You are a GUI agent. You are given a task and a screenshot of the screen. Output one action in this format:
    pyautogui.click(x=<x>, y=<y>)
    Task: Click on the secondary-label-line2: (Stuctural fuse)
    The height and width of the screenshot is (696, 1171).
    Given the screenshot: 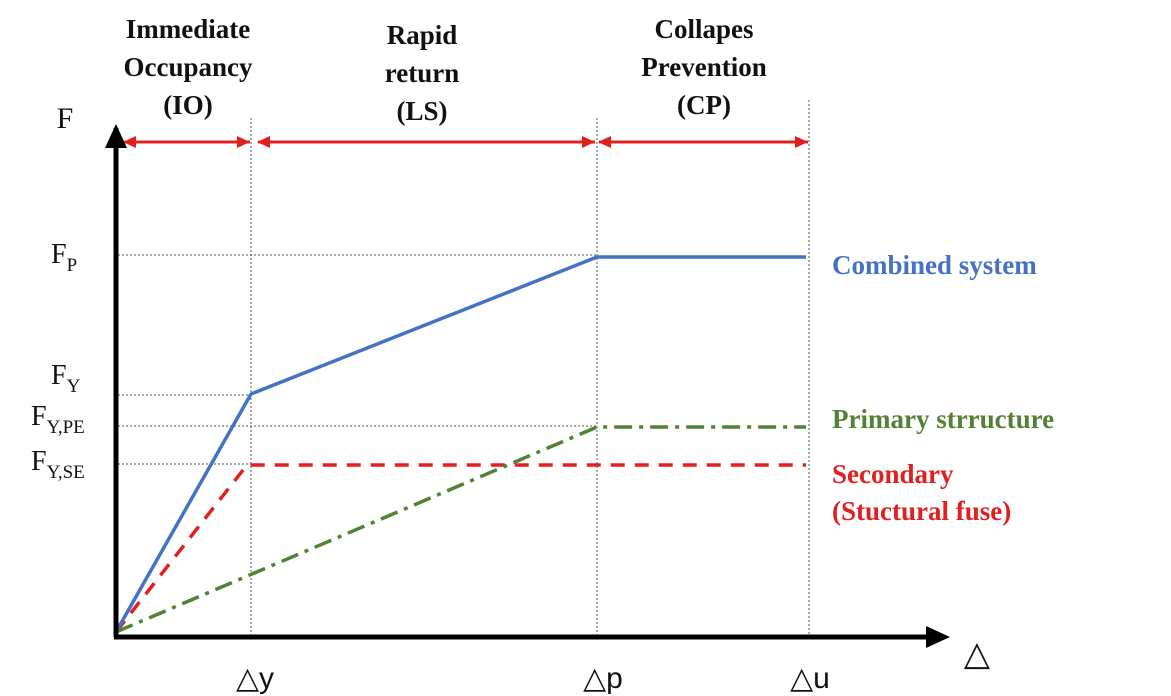 What is the action you would take?
    pyautogui.click(x=921, y=511)
    